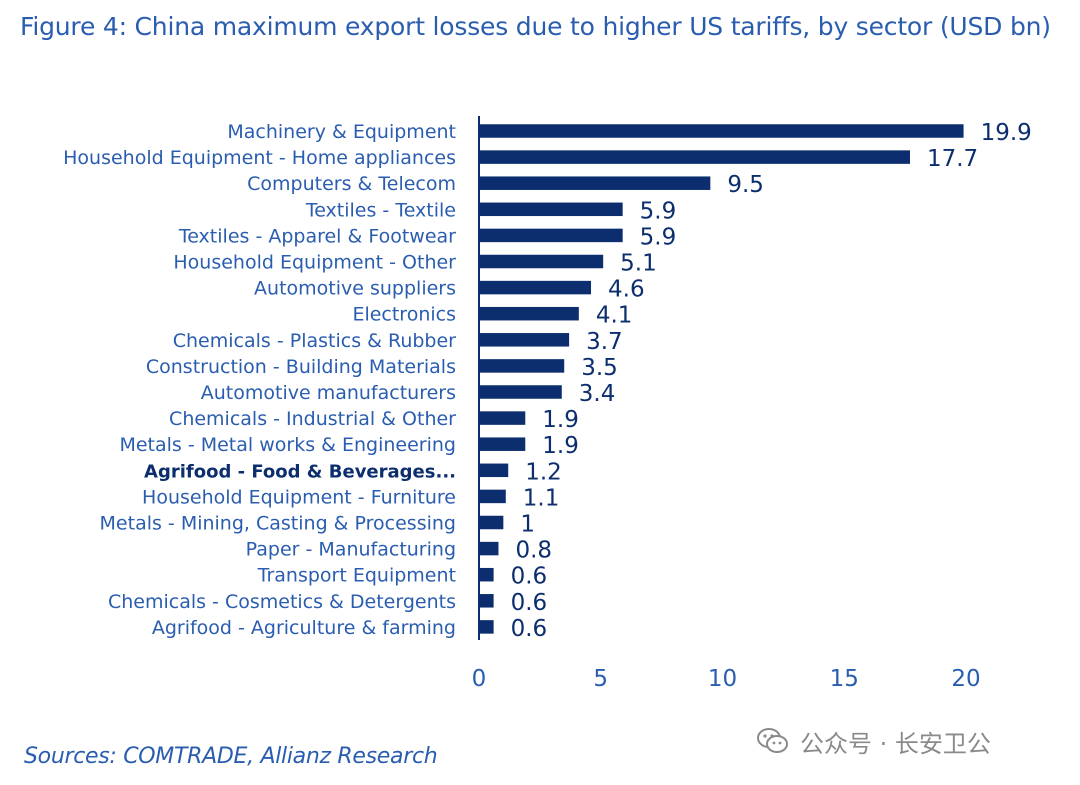 Image resolution: width=1080 pixels, height=785 pixels. Describe the element at coordinates (1006, 133) in the screenshot. I see `data-label: 19.9` at that location.